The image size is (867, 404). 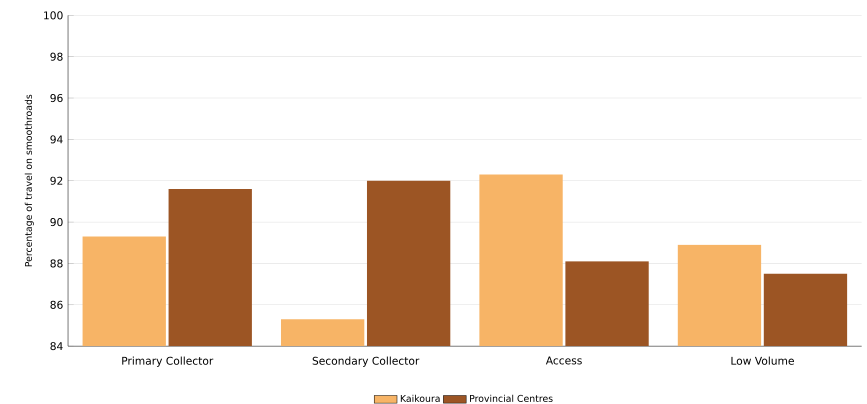 I want to click on x-tick-label: Low Volume, so click(x=762, y=360).